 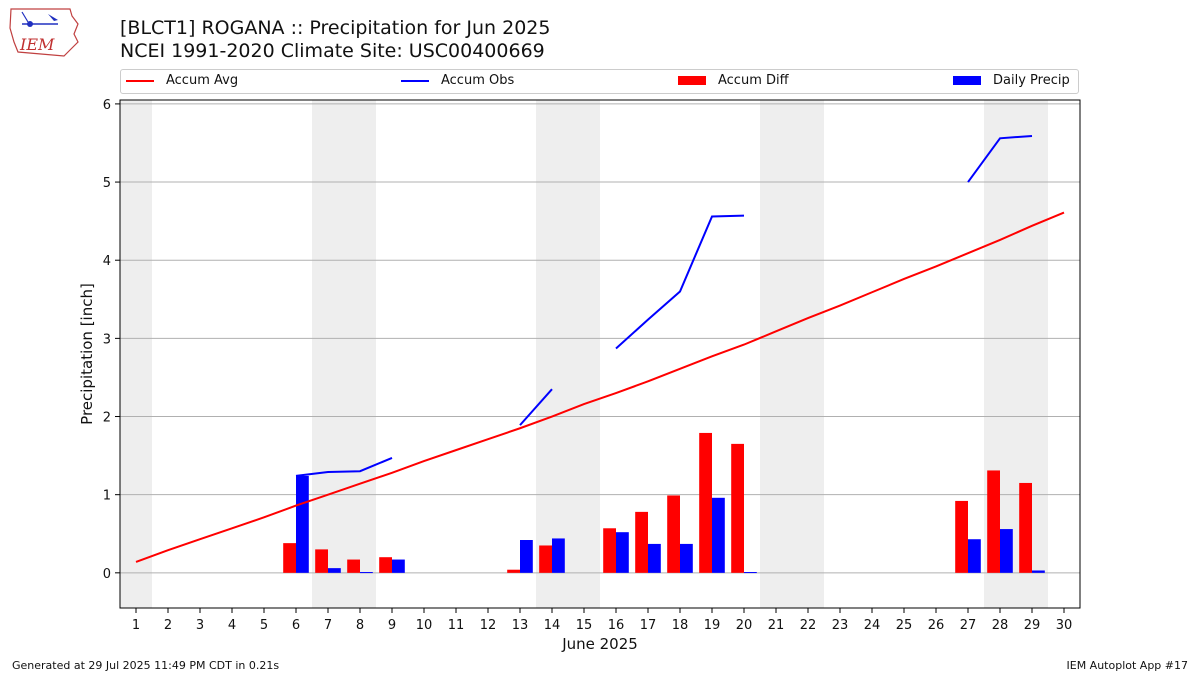 What do you see at coordinates (680, 625) in the screenshot?
I see `x-tick-label-18: 18` at bounding box center [680, 625].